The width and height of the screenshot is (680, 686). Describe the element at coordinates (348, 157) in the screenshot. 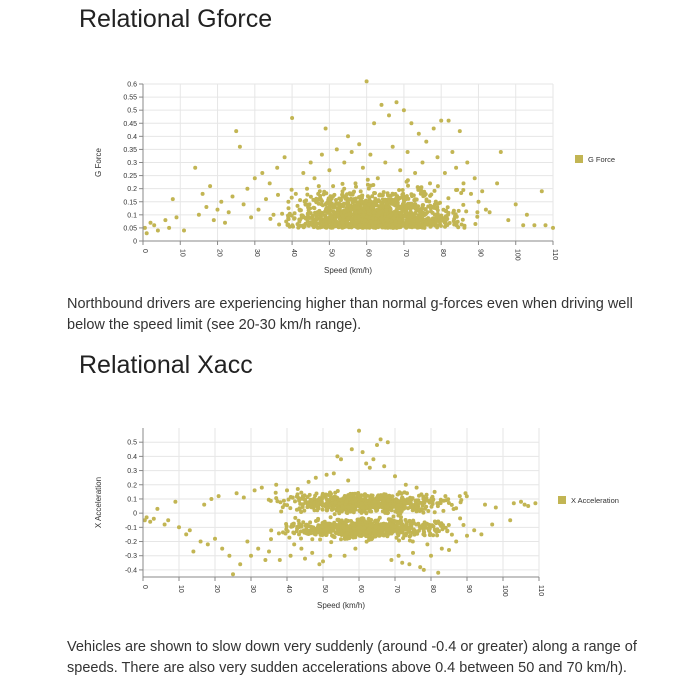

I see `chart-points` at that location.